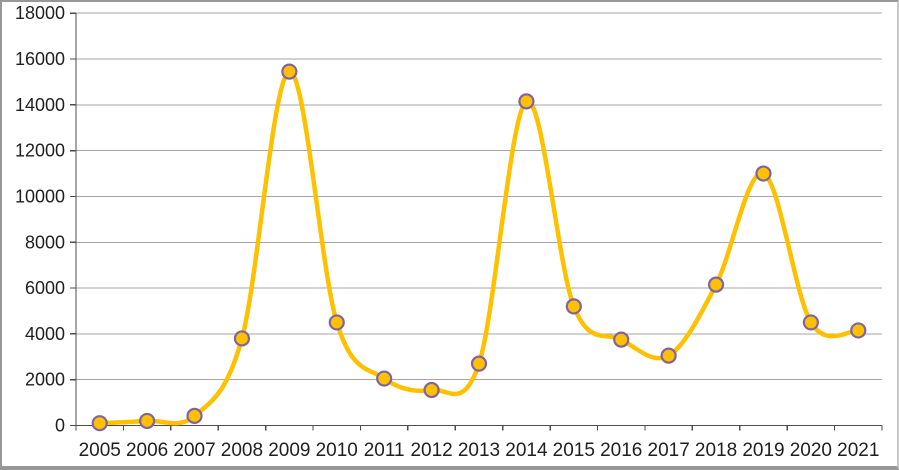 The height and width of the screenshot is (470, 899). What do you see at coordinates (289, 450) in the screenshot?
I see `x-axis-label: 2009` at bounding box center [289, 450].